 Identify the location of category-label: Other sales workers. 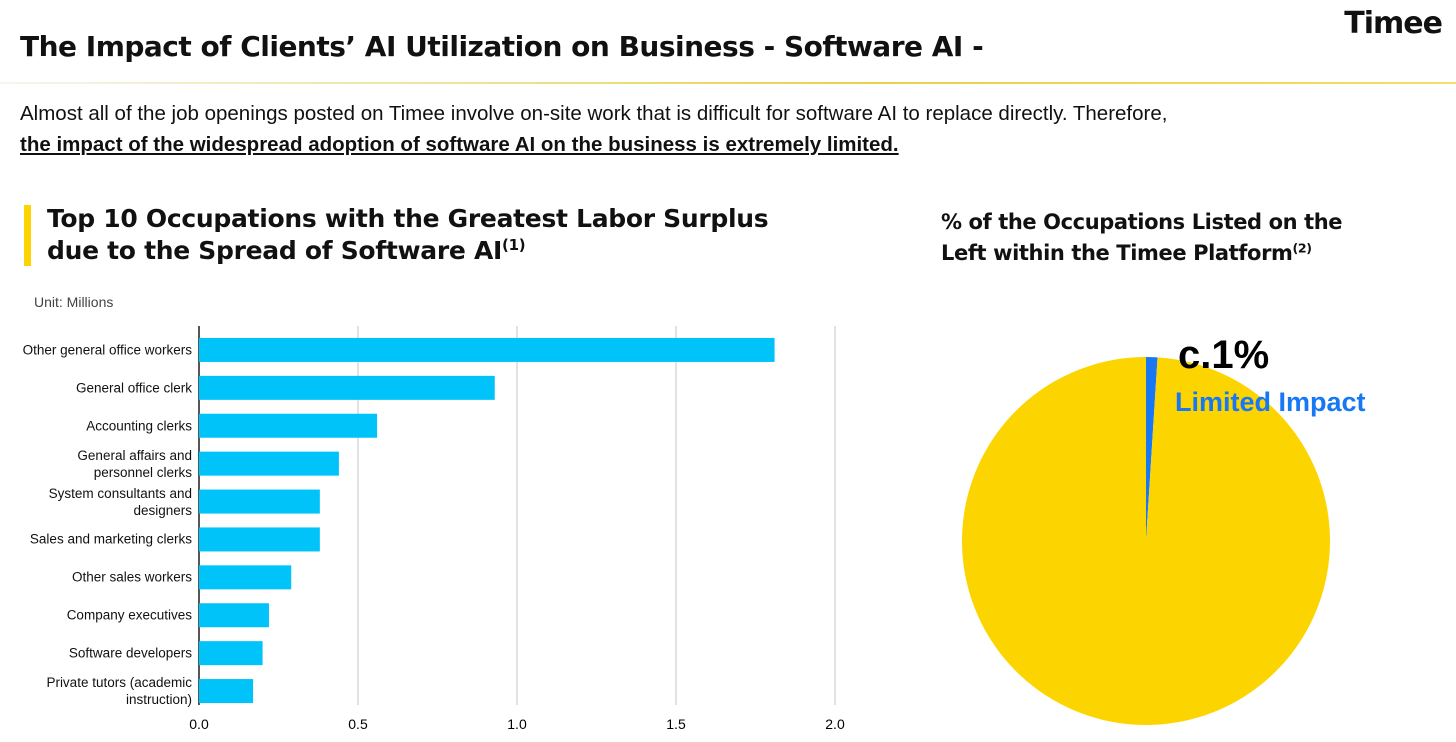
(131, 577).